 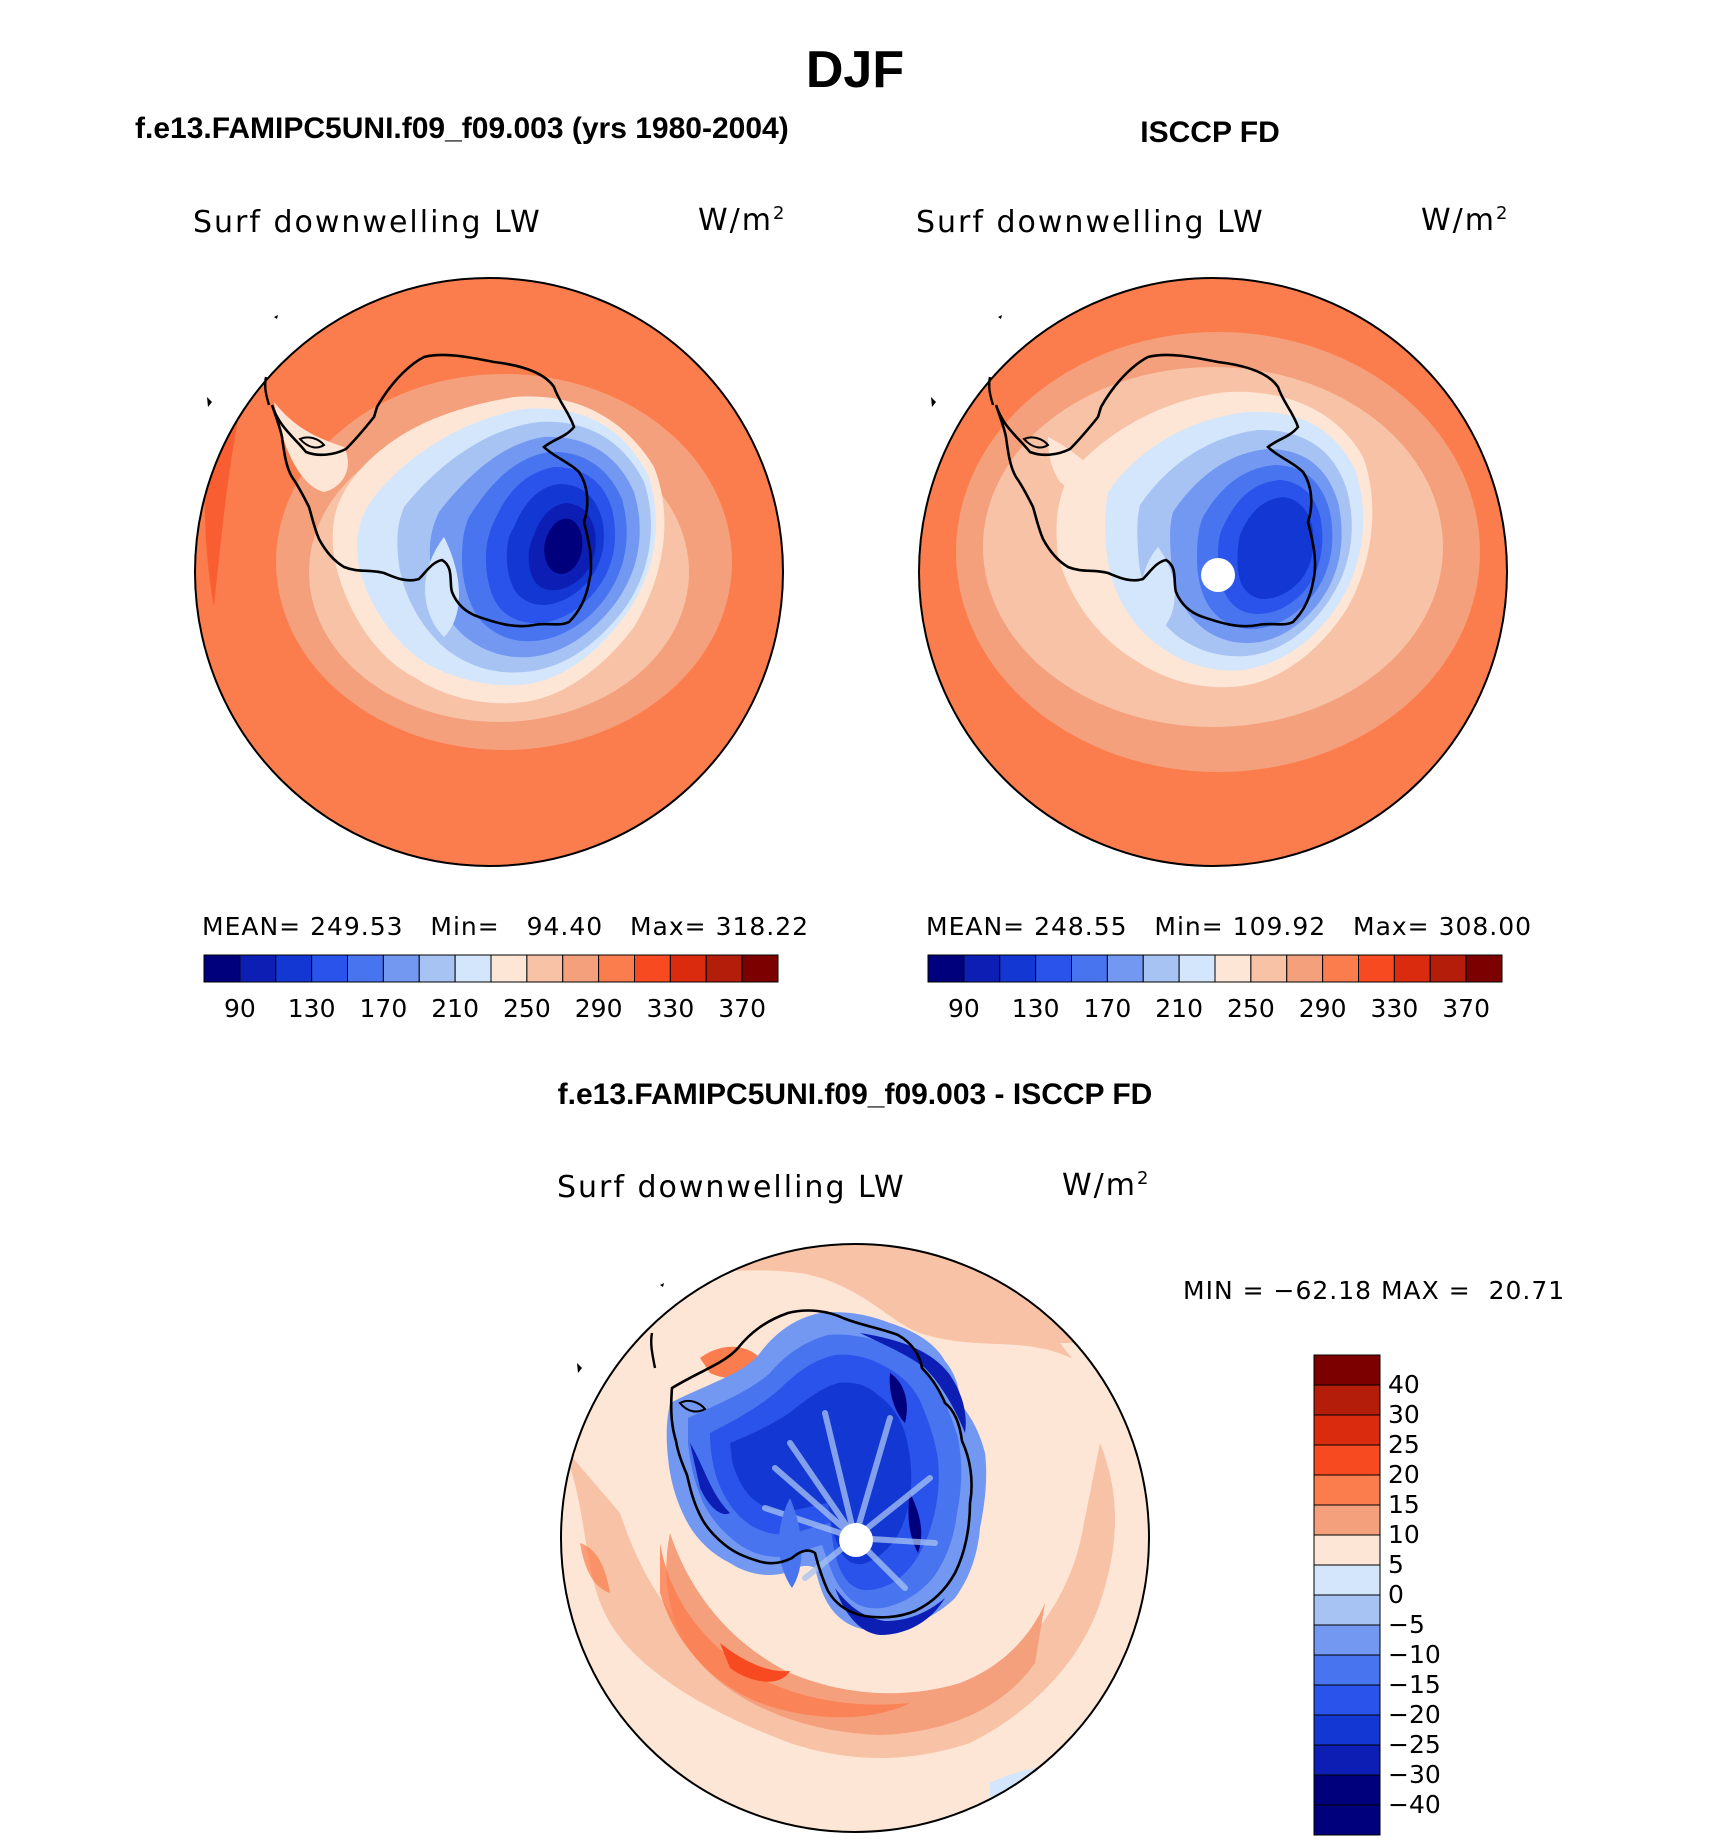 I want to click on model-colorbar-ticks: 90 130 170 210 250 290 330 370, so click(x=491, y=1009).